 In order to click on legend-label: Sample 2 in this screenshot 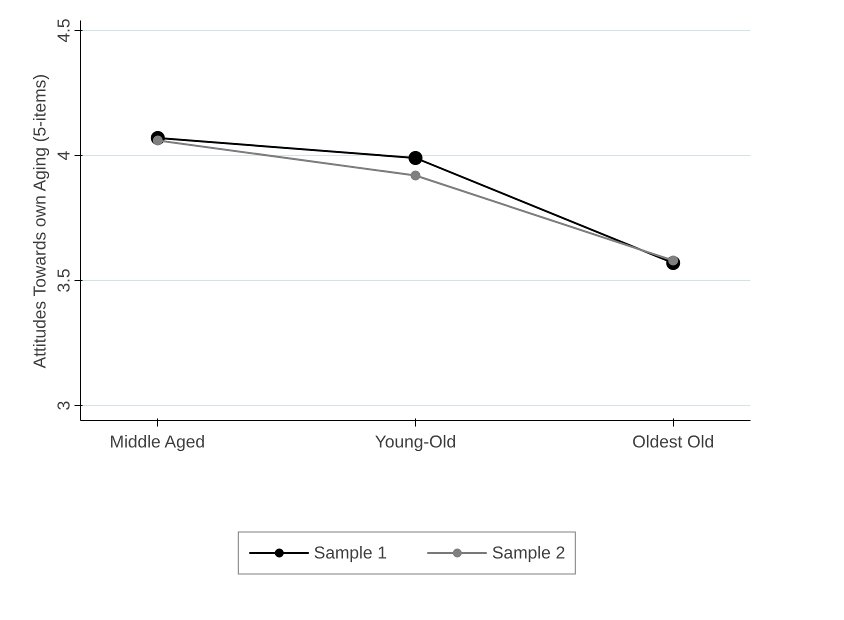, I will do `click(529, 553)`.